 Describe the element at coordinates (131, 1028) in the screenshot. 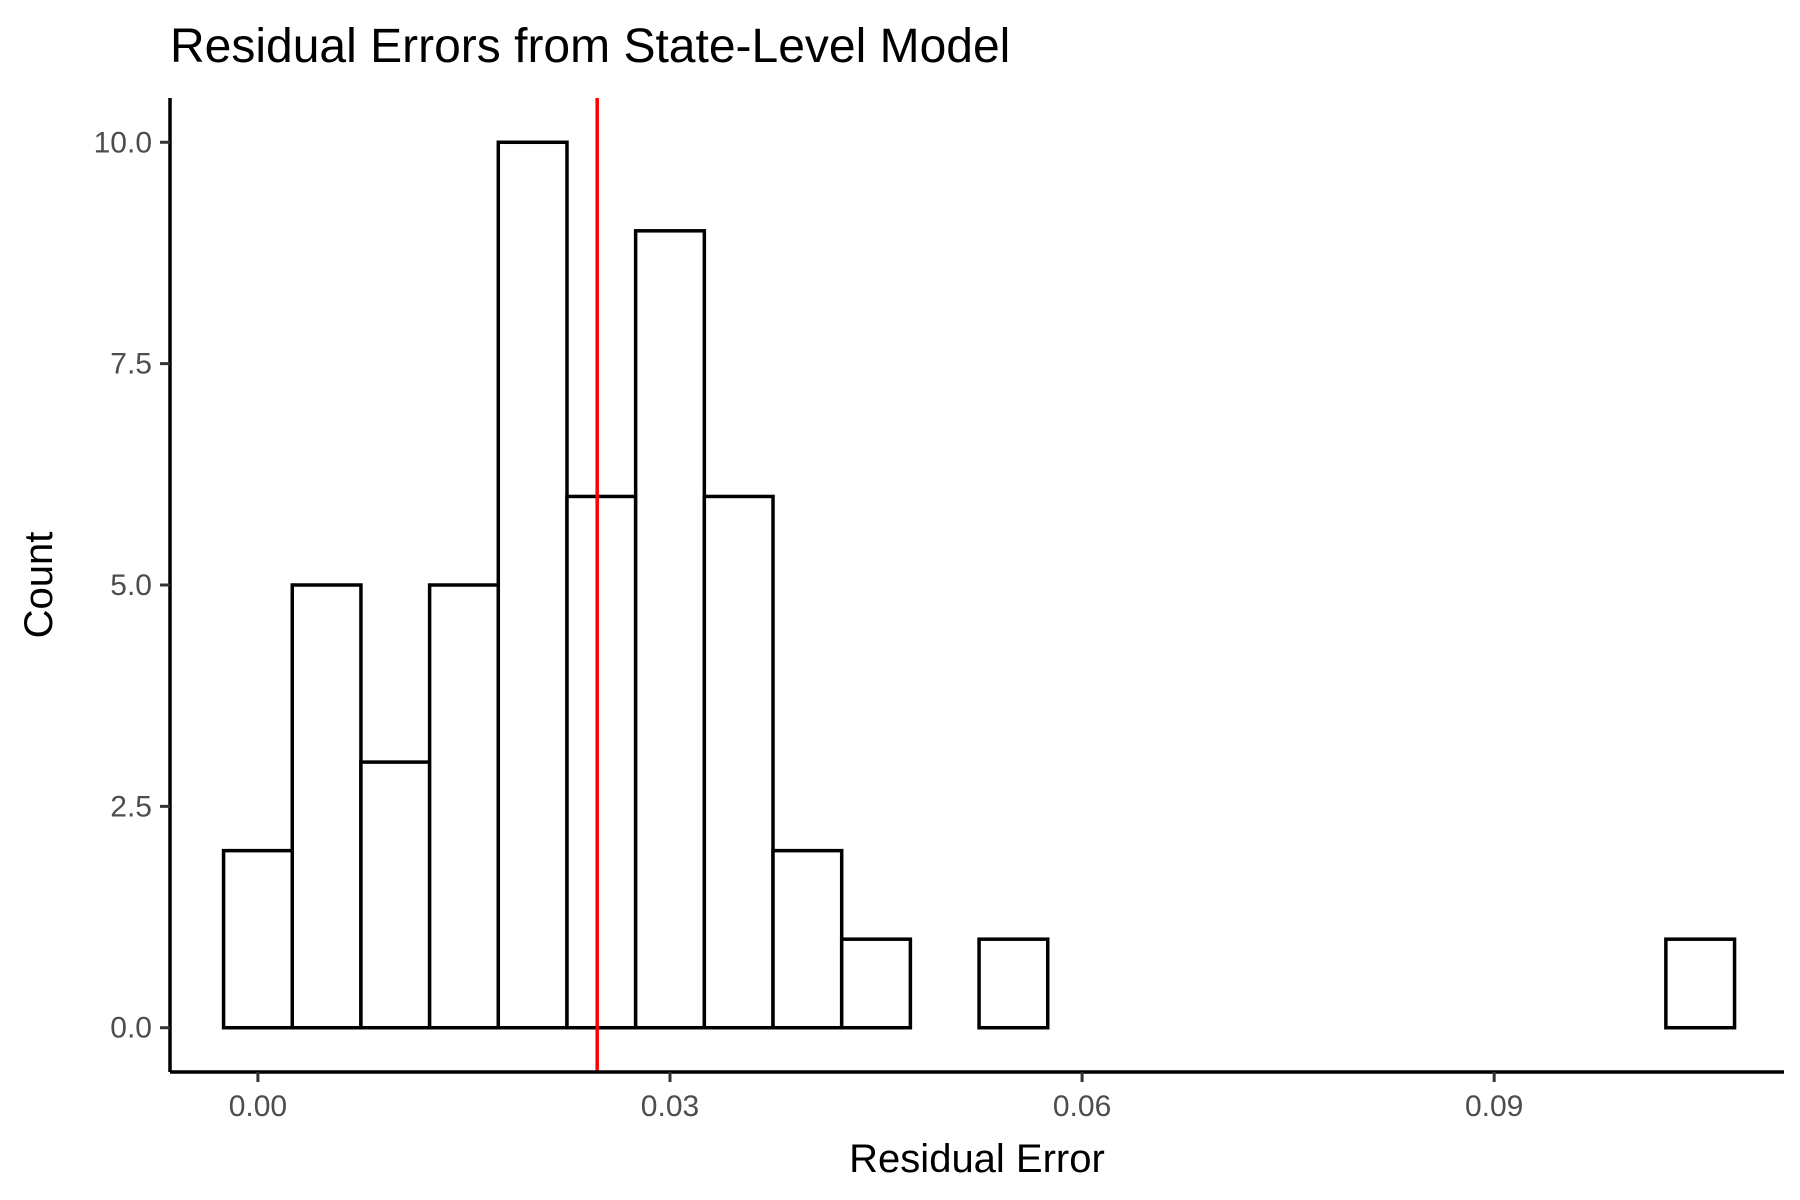

I see `y-tick-label-0: 0.0` at that location.